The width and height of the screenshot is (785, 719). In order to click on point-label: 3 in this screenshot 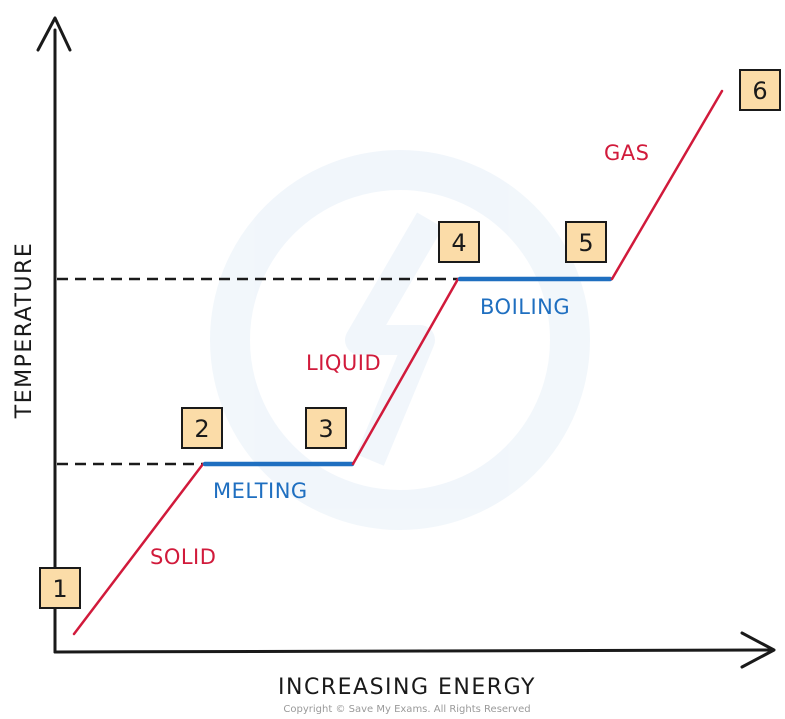, I will do `click(325, 429)`.